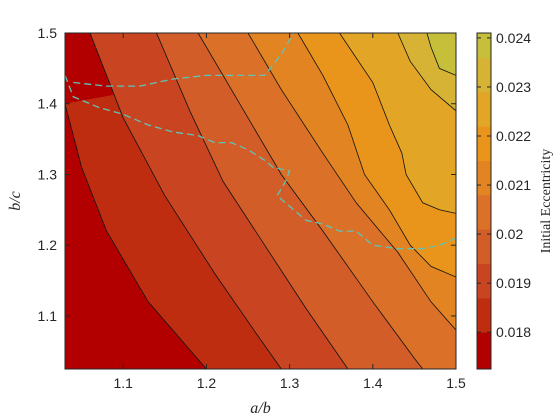  I want to click on y-tick-label: 1.4, so click(48, 104).